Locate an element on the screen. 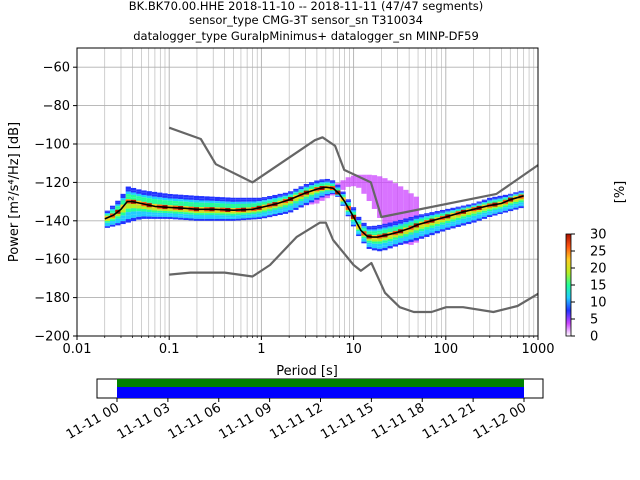 This screenshot has height=480, width=640. x-axis-label: Period [s] is located at coordinates (307, 371).